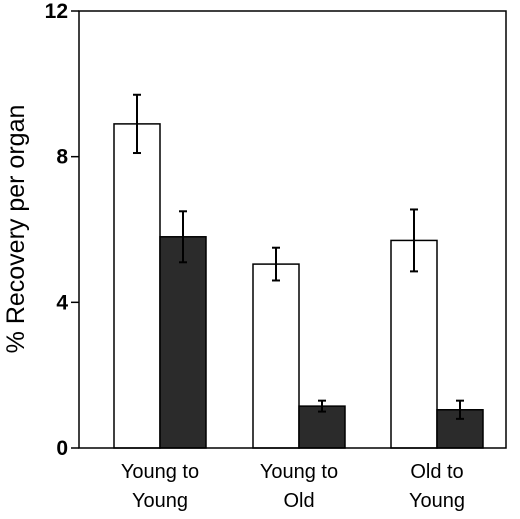 Image resolution: width=520 pixels, height=519 pixels. I want to click on y-axis-title: % Recovery per organ, so click(16, 229).